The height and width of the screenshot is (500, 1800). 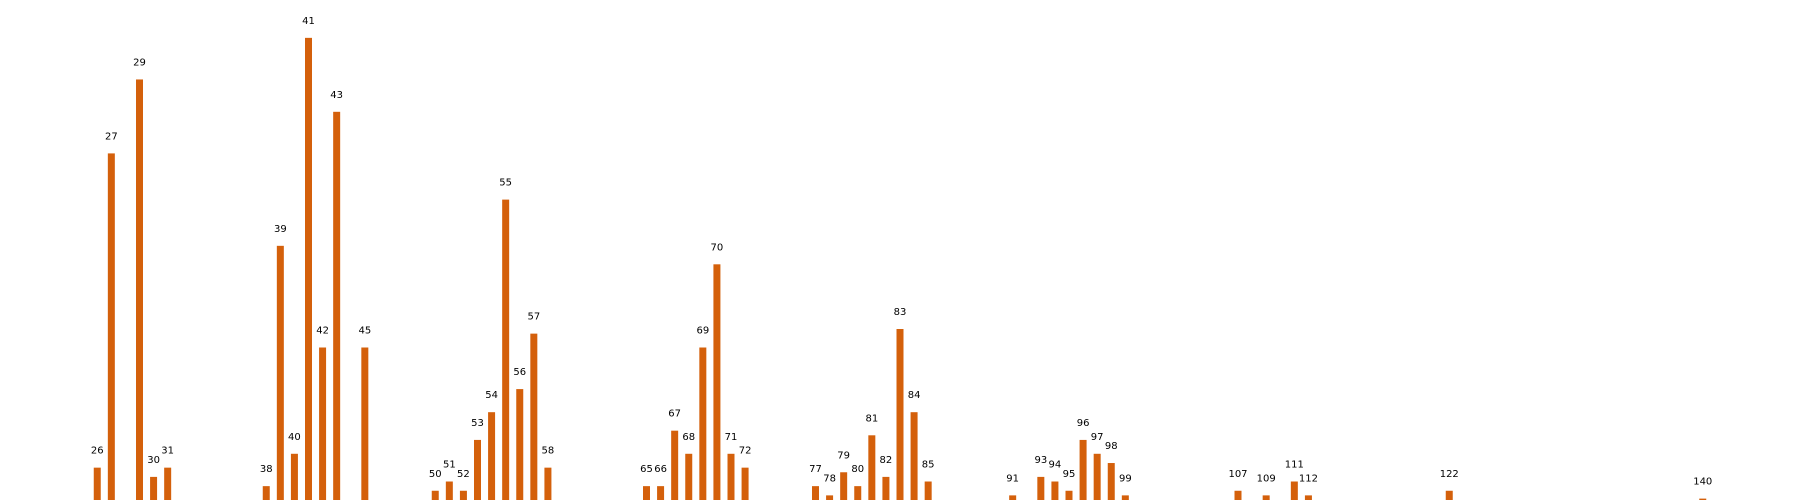 What do you see at coordinates (660, 469) in the screenshot?
I see `bar-label-66: 66` at bounding box center [660, 469].